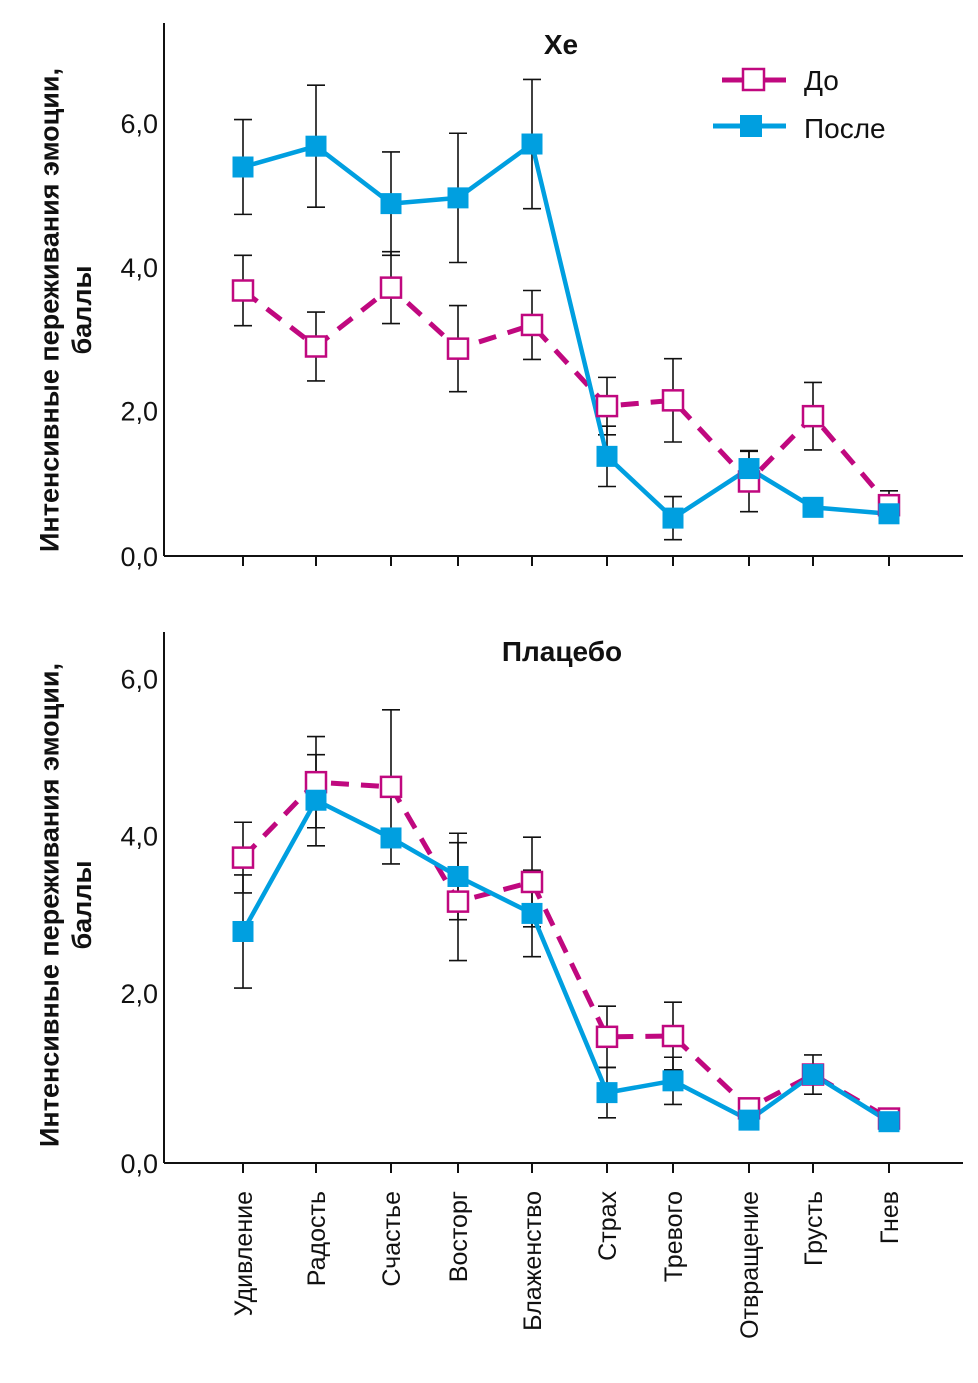  What do you see at coordinates (561, 44) in the screenshot?
I see `panel-title: Хе` at bounding box center [561, 44].